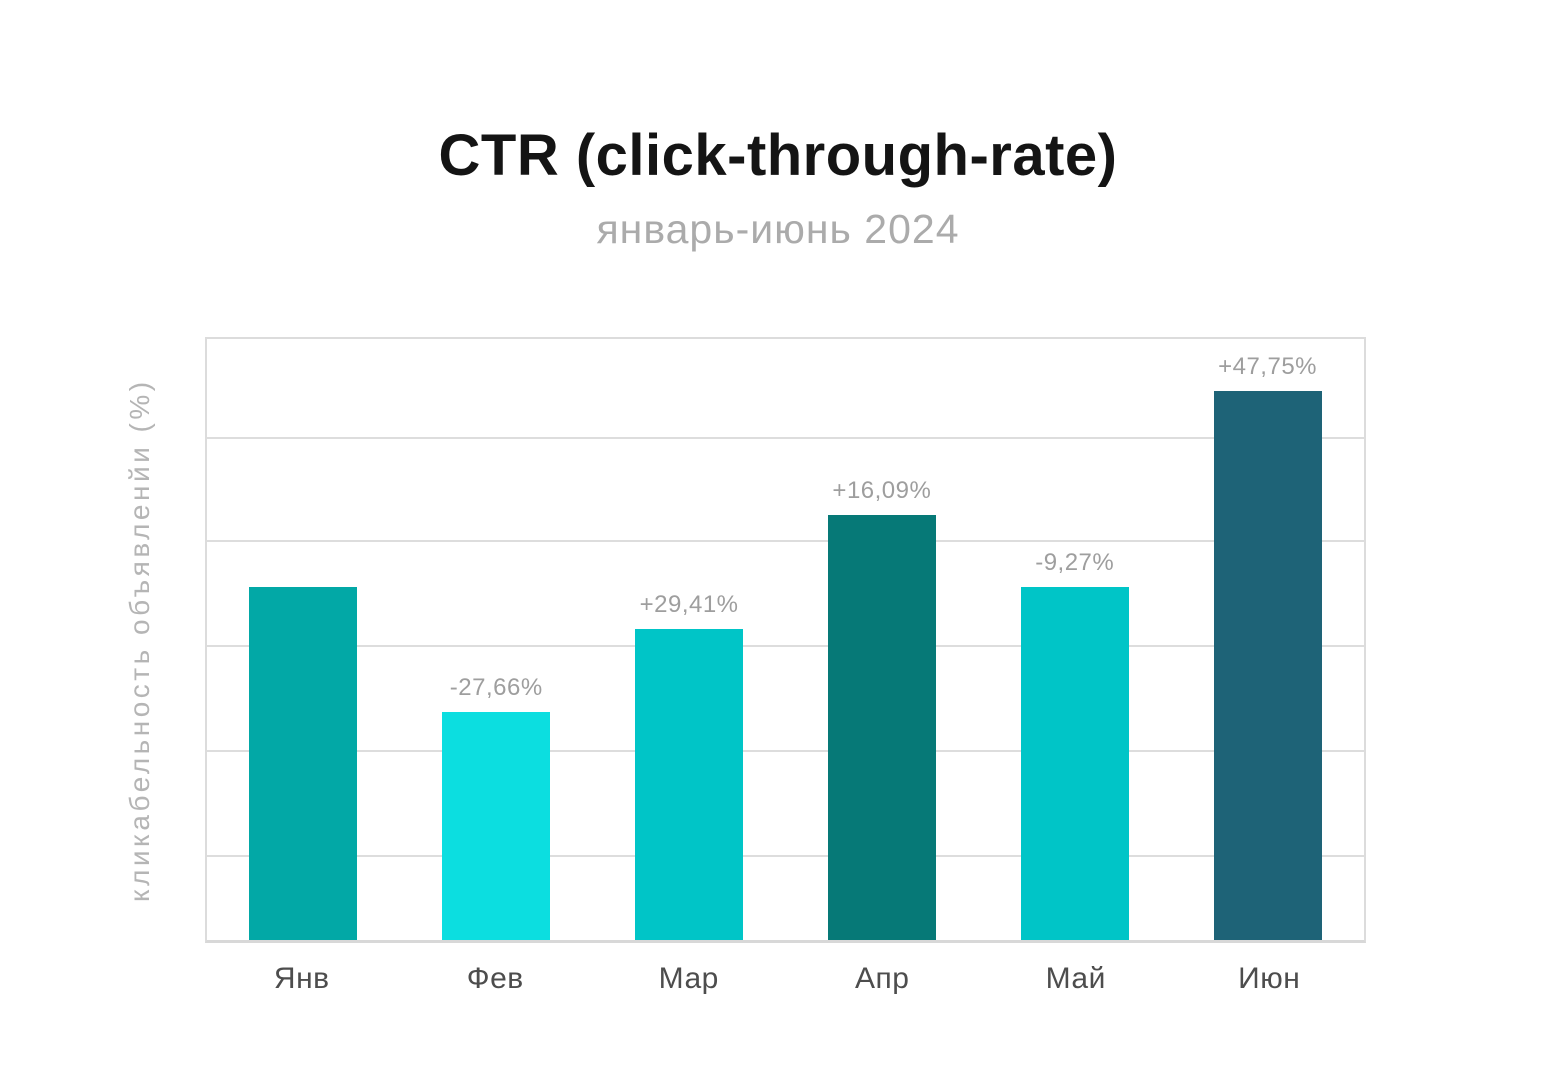  I want to click on chart-title: CTR (click-through-rate), so click(778, 155).